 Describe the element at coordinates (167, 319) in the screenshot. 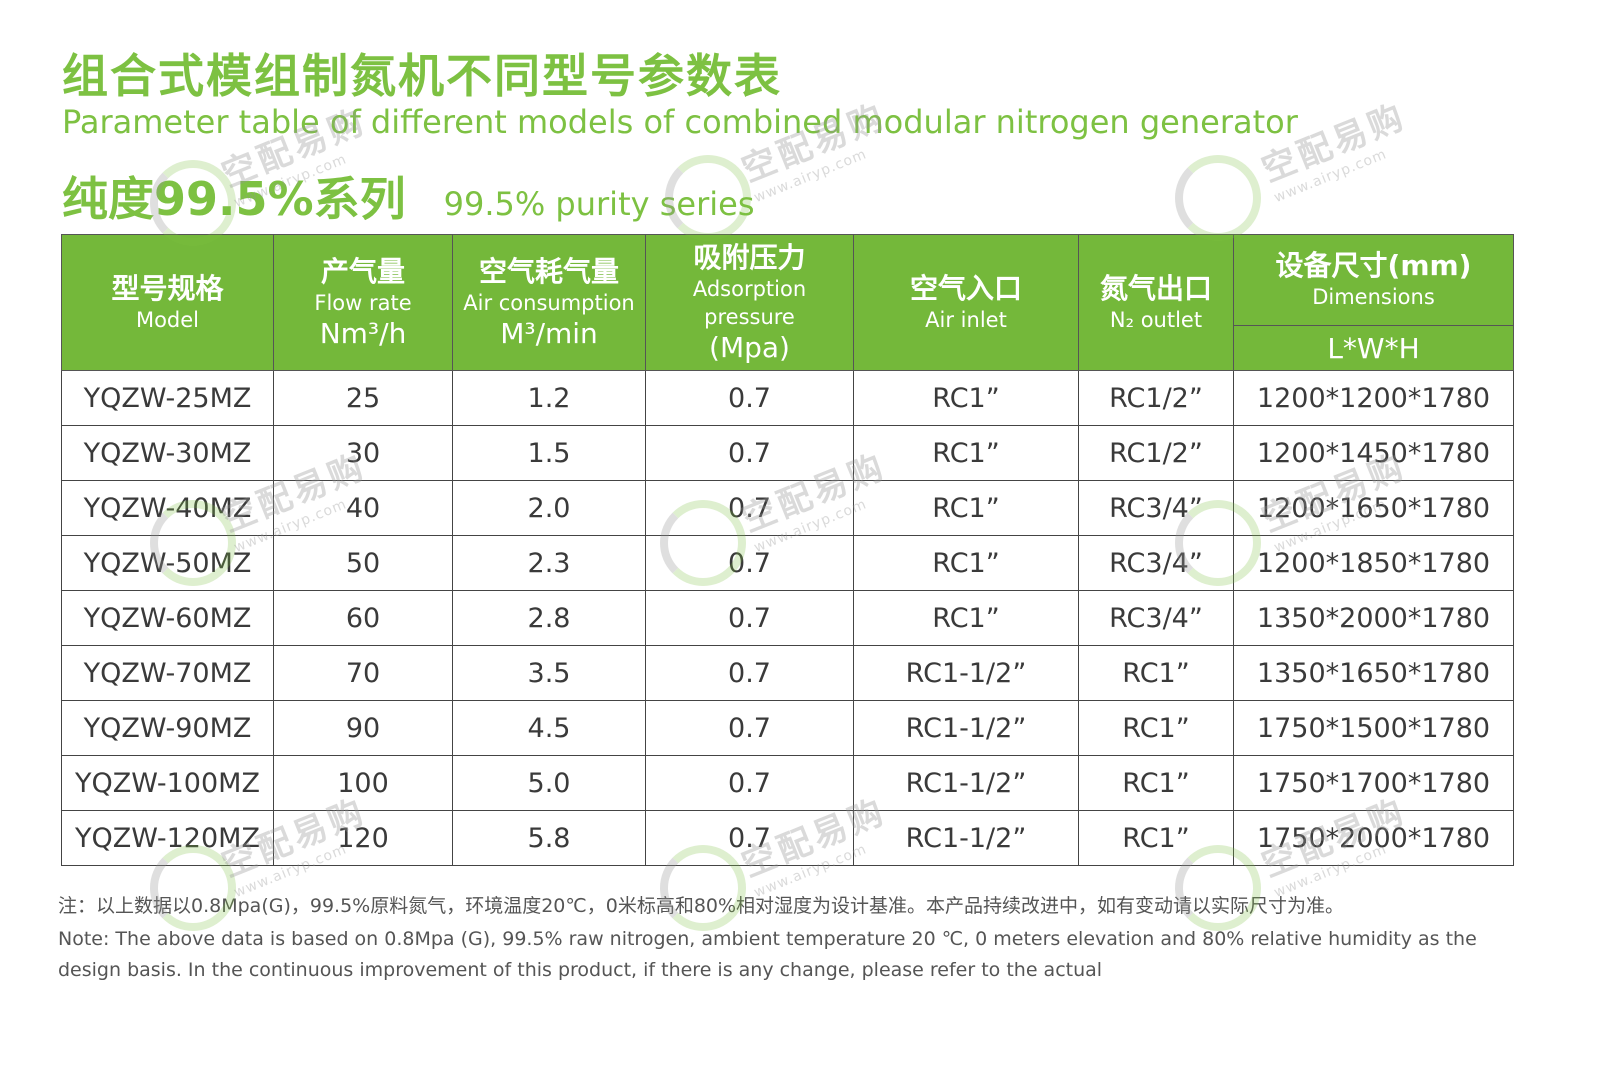

I see `header-model-en: Model` at that location.